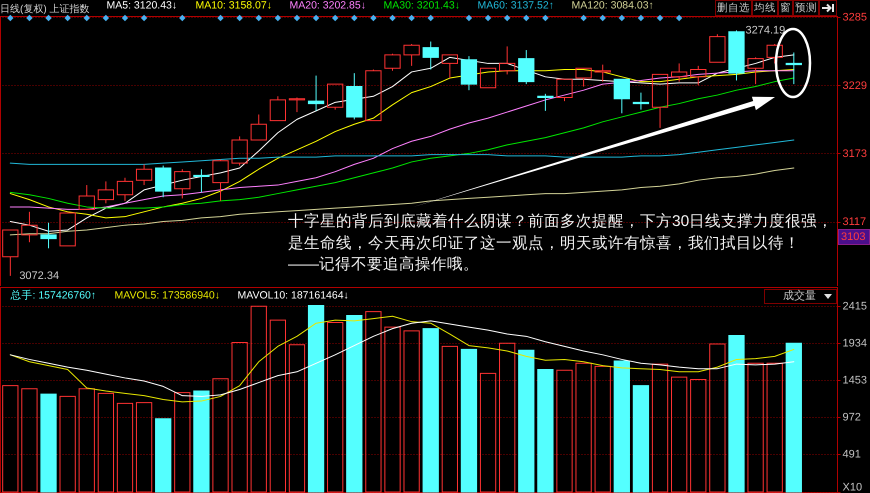 The height and width of the screenshot is (493, 870). What do you see at coordinates (422, 6) in the screenshot?
I see `text: MA30: 3201.43↓` at bounding box center [422, 6].